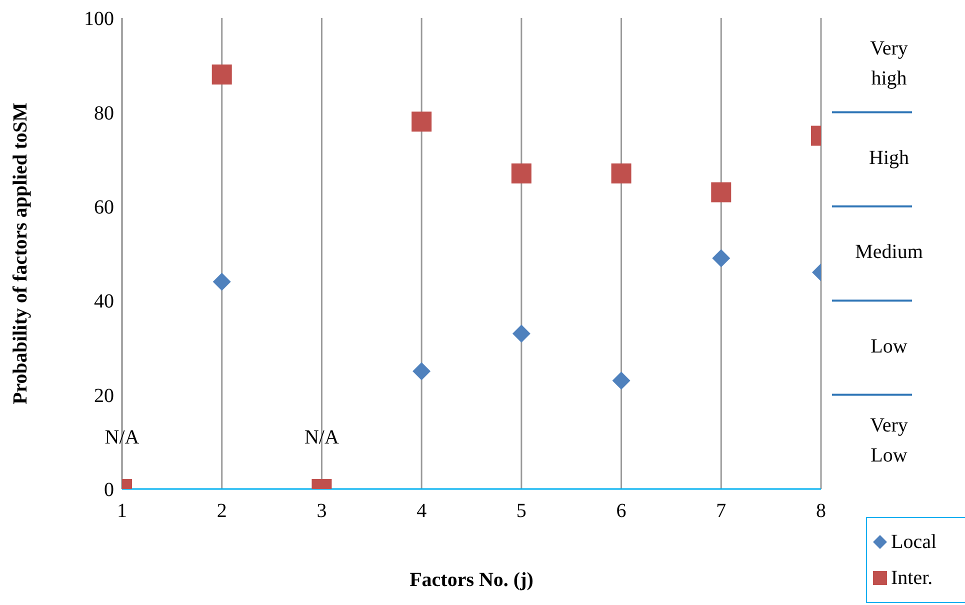 Image resolution: width=965 pixels, height=605 pixels. Describe the element at coordinates (104, 395) in the screenshot. I see `y-tick-label: 20` at that location.